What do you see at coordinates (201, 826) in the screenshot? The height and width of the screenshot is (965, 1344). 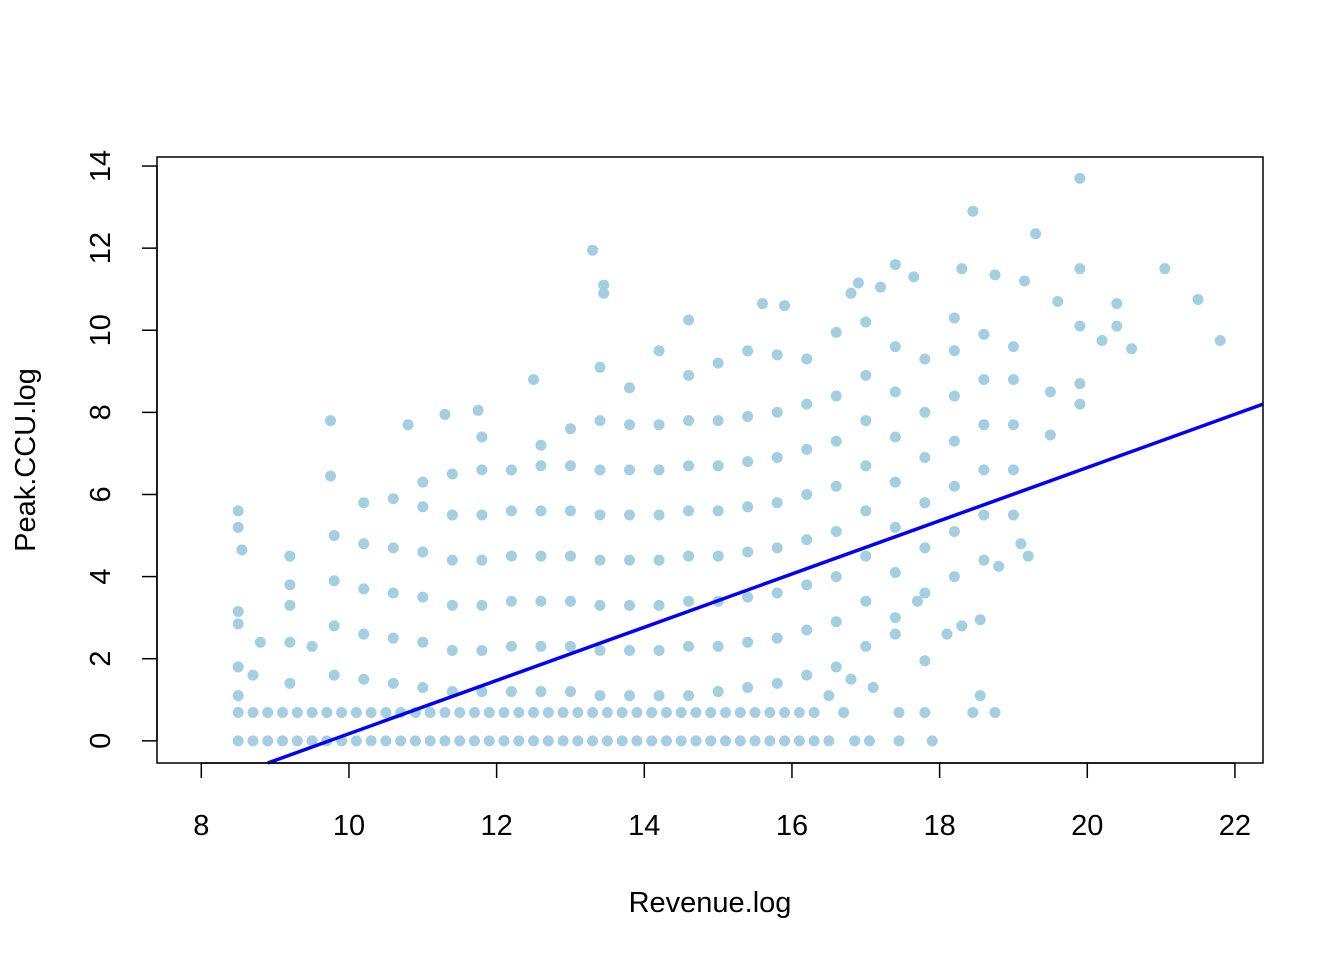 I see `x-tick-label: 8` at bounding box center [201, 826].